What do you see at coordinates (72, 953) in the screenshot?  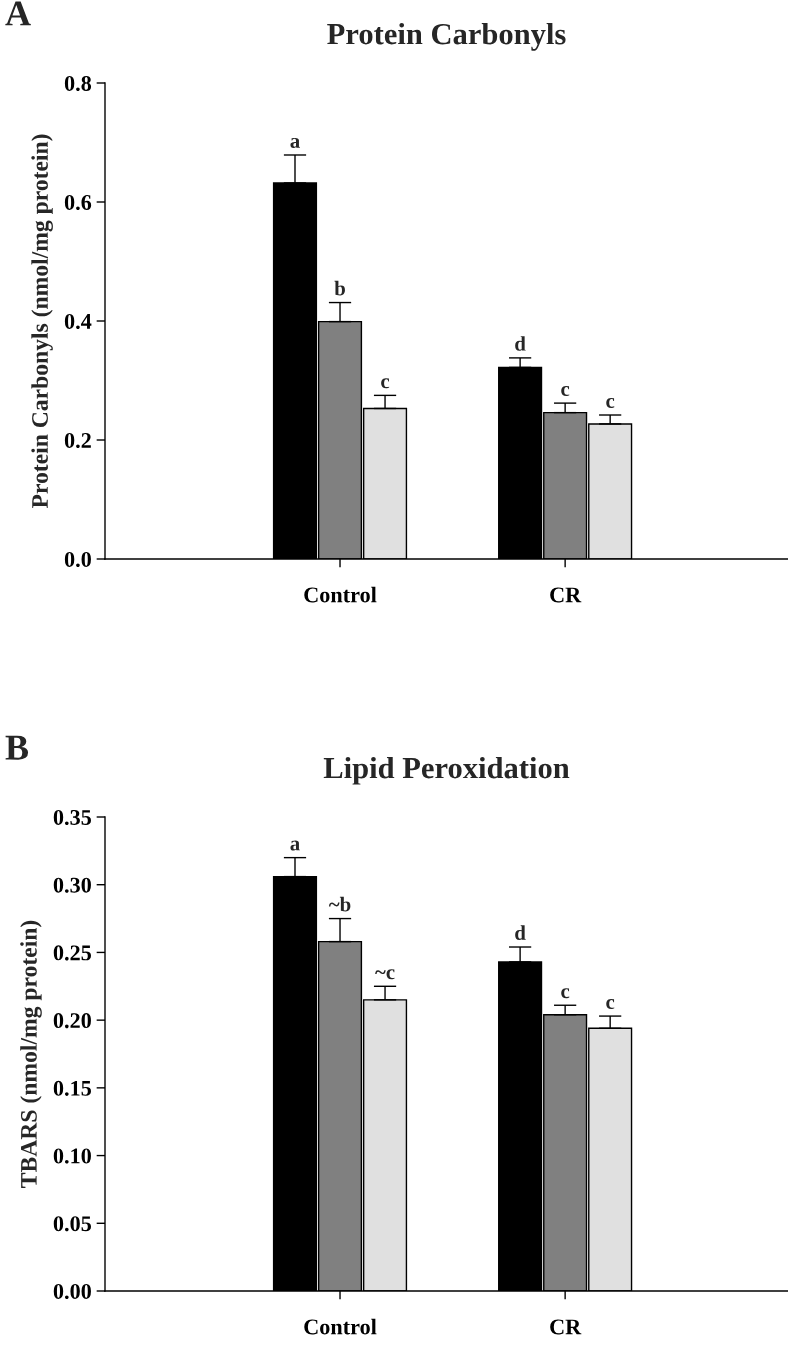 I see `y-tick-label: 0.25` at bounding box center [72, 953].